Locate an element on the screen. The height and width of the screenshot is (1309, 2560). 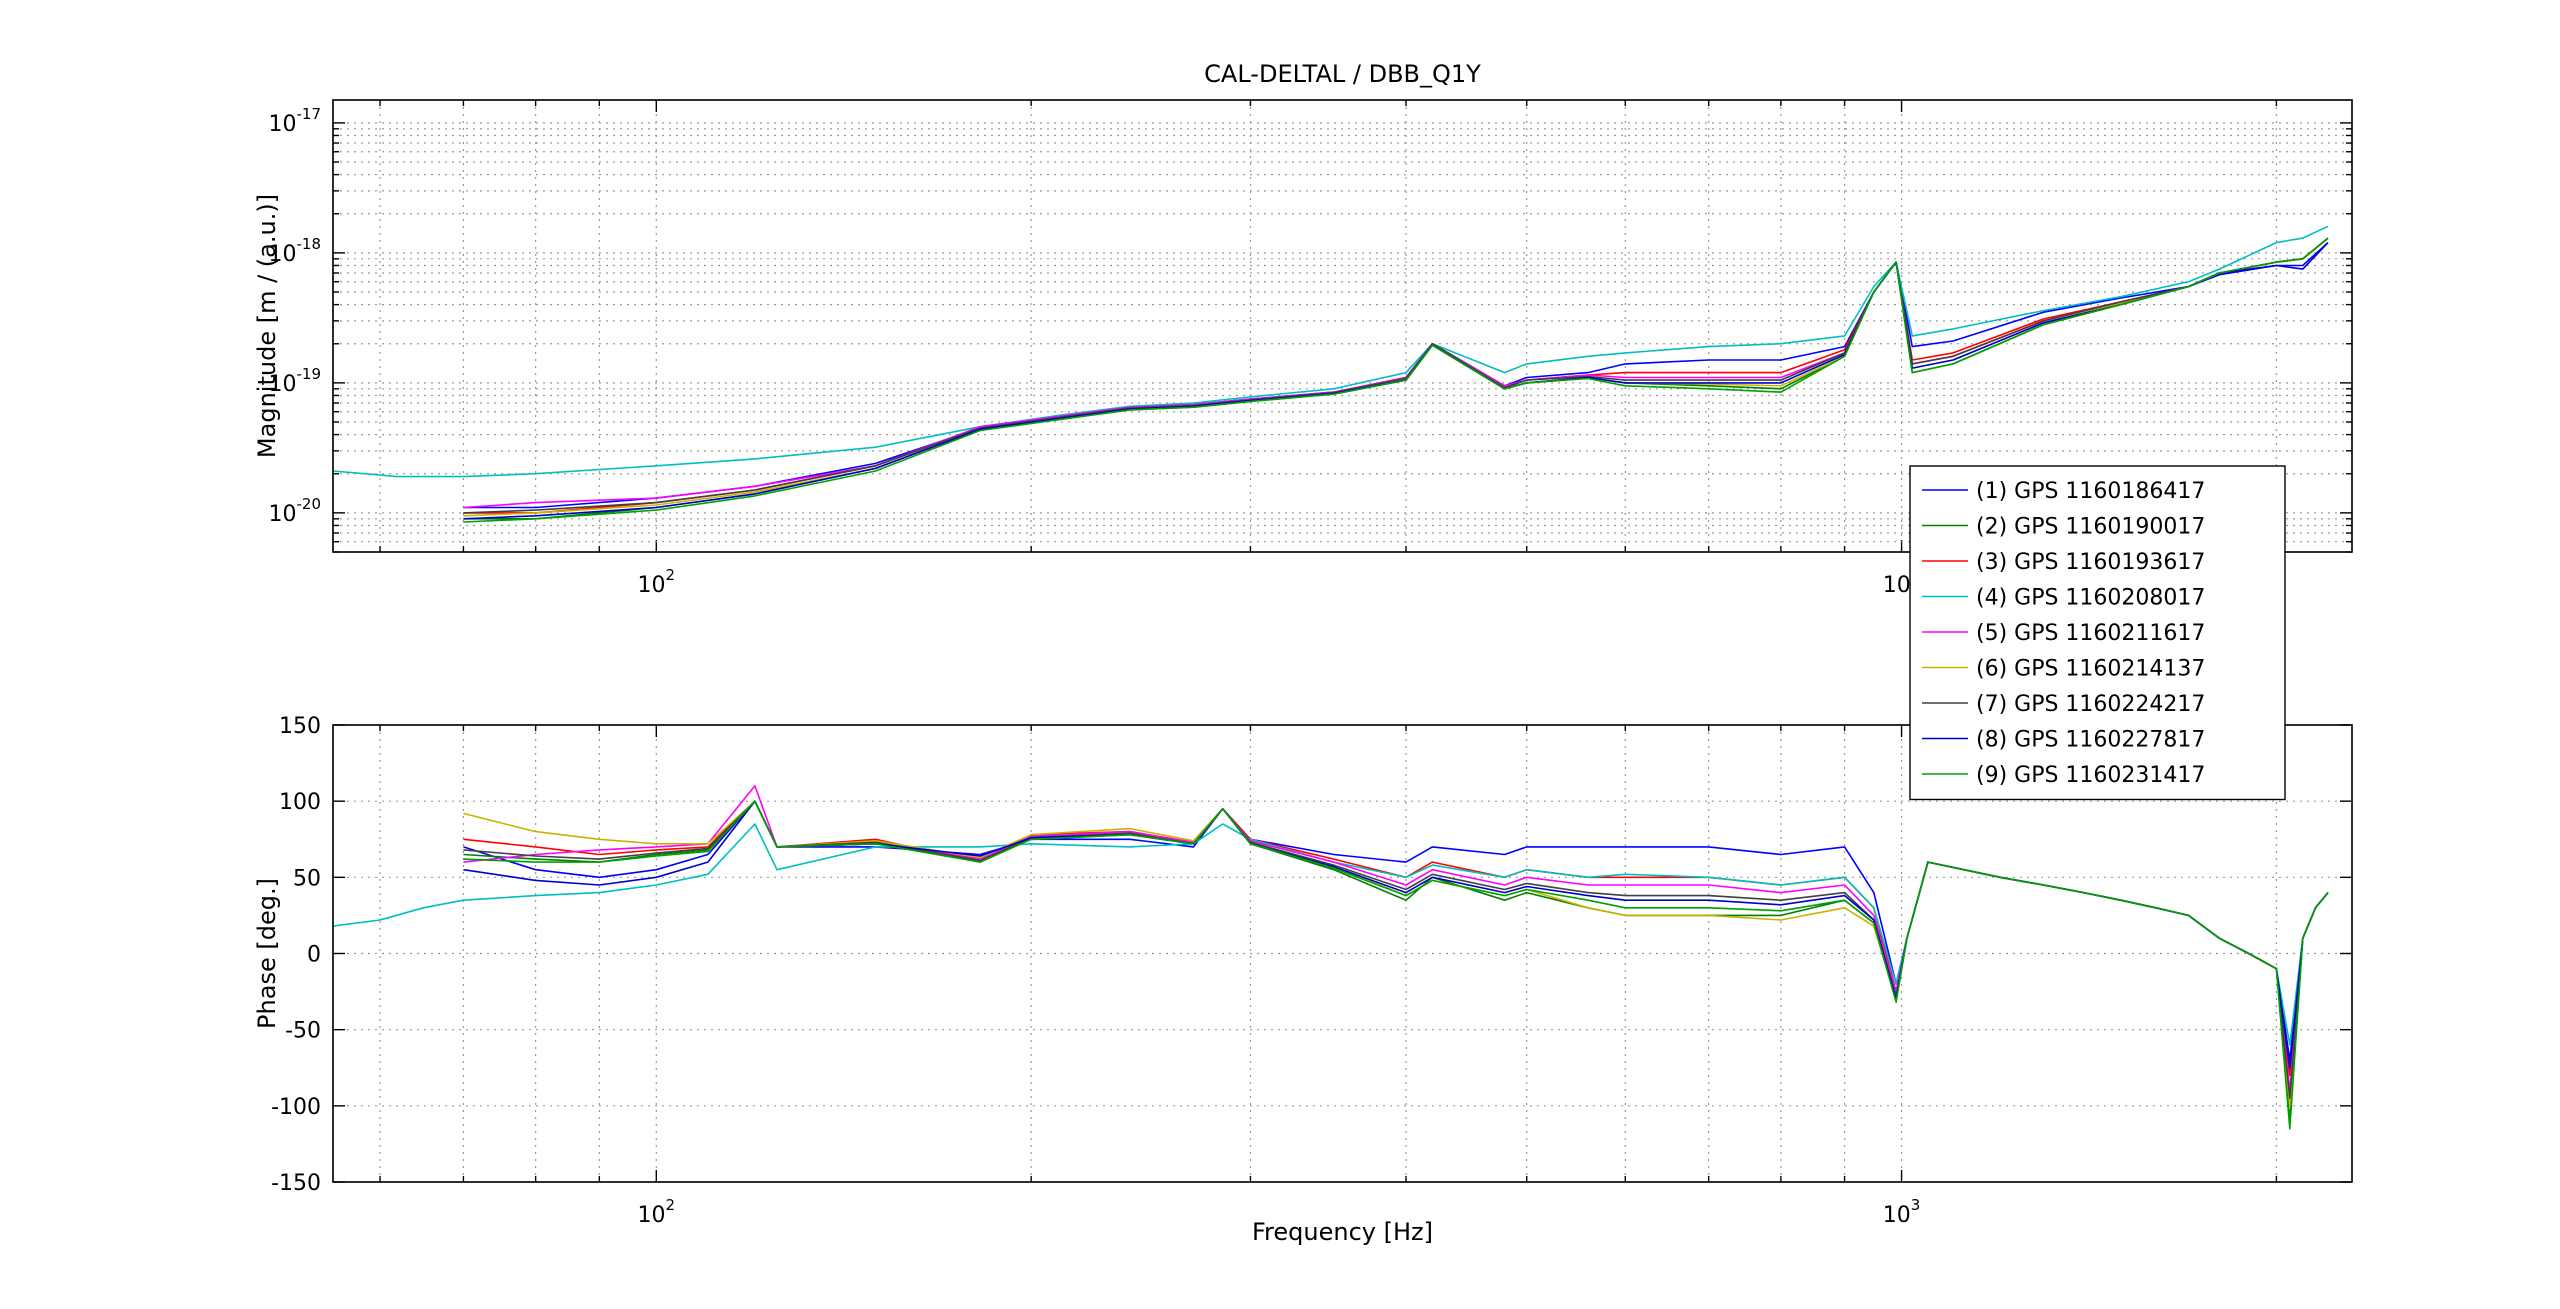
legend-entry: (7) GPS 1160224217 is located at coordinates (2090, 704).